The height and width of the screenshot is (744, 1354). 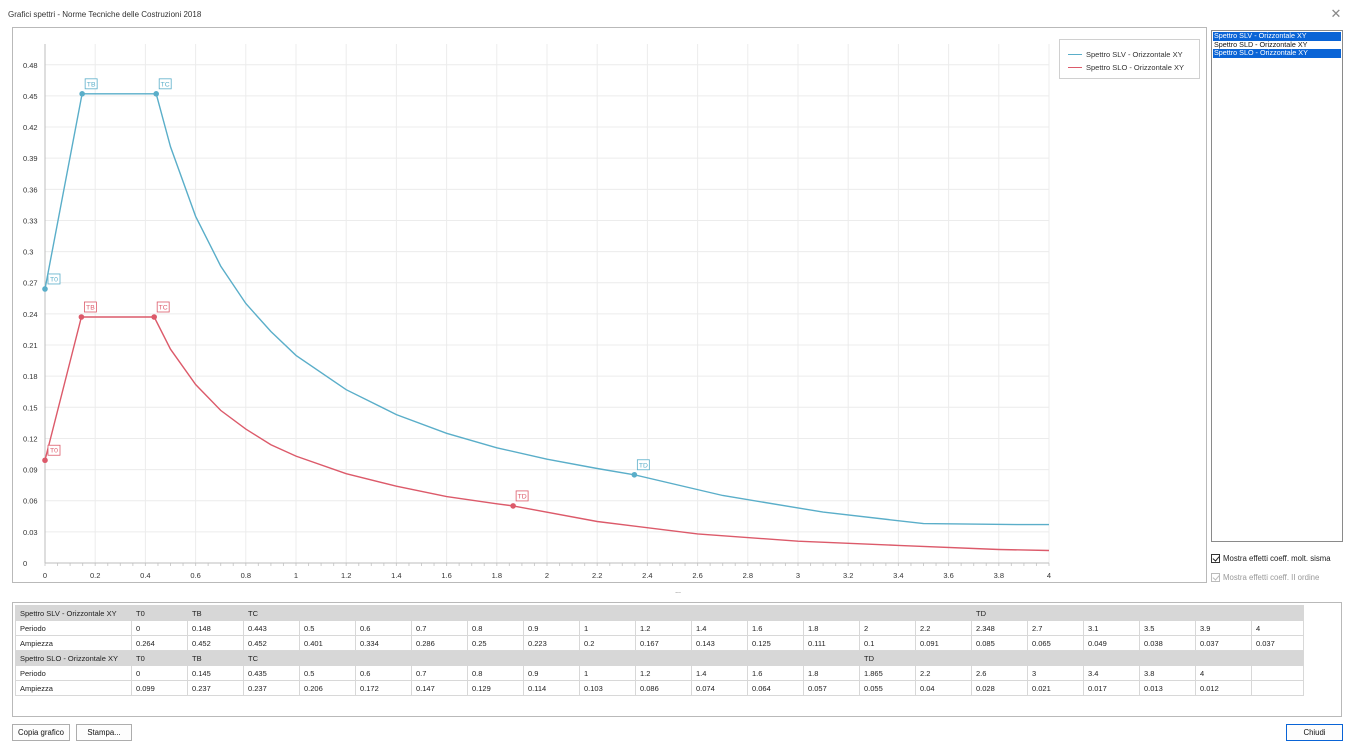 I want to click on x-tick-label: 0.2, so click(x=95, y=575).